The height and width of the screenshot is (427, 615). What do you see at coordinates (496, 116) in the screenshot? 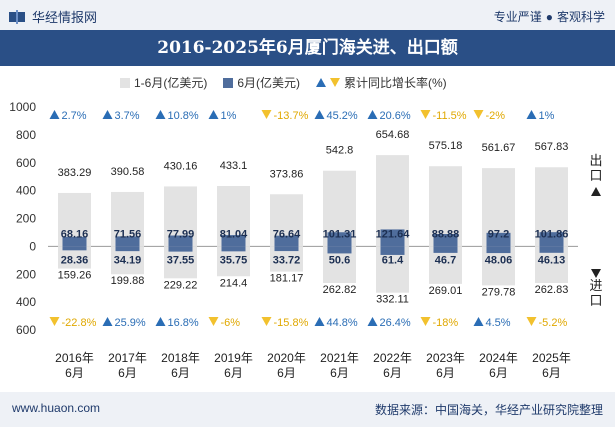
I see `export-growth-label: -2%` at bounding box center [496, 116].